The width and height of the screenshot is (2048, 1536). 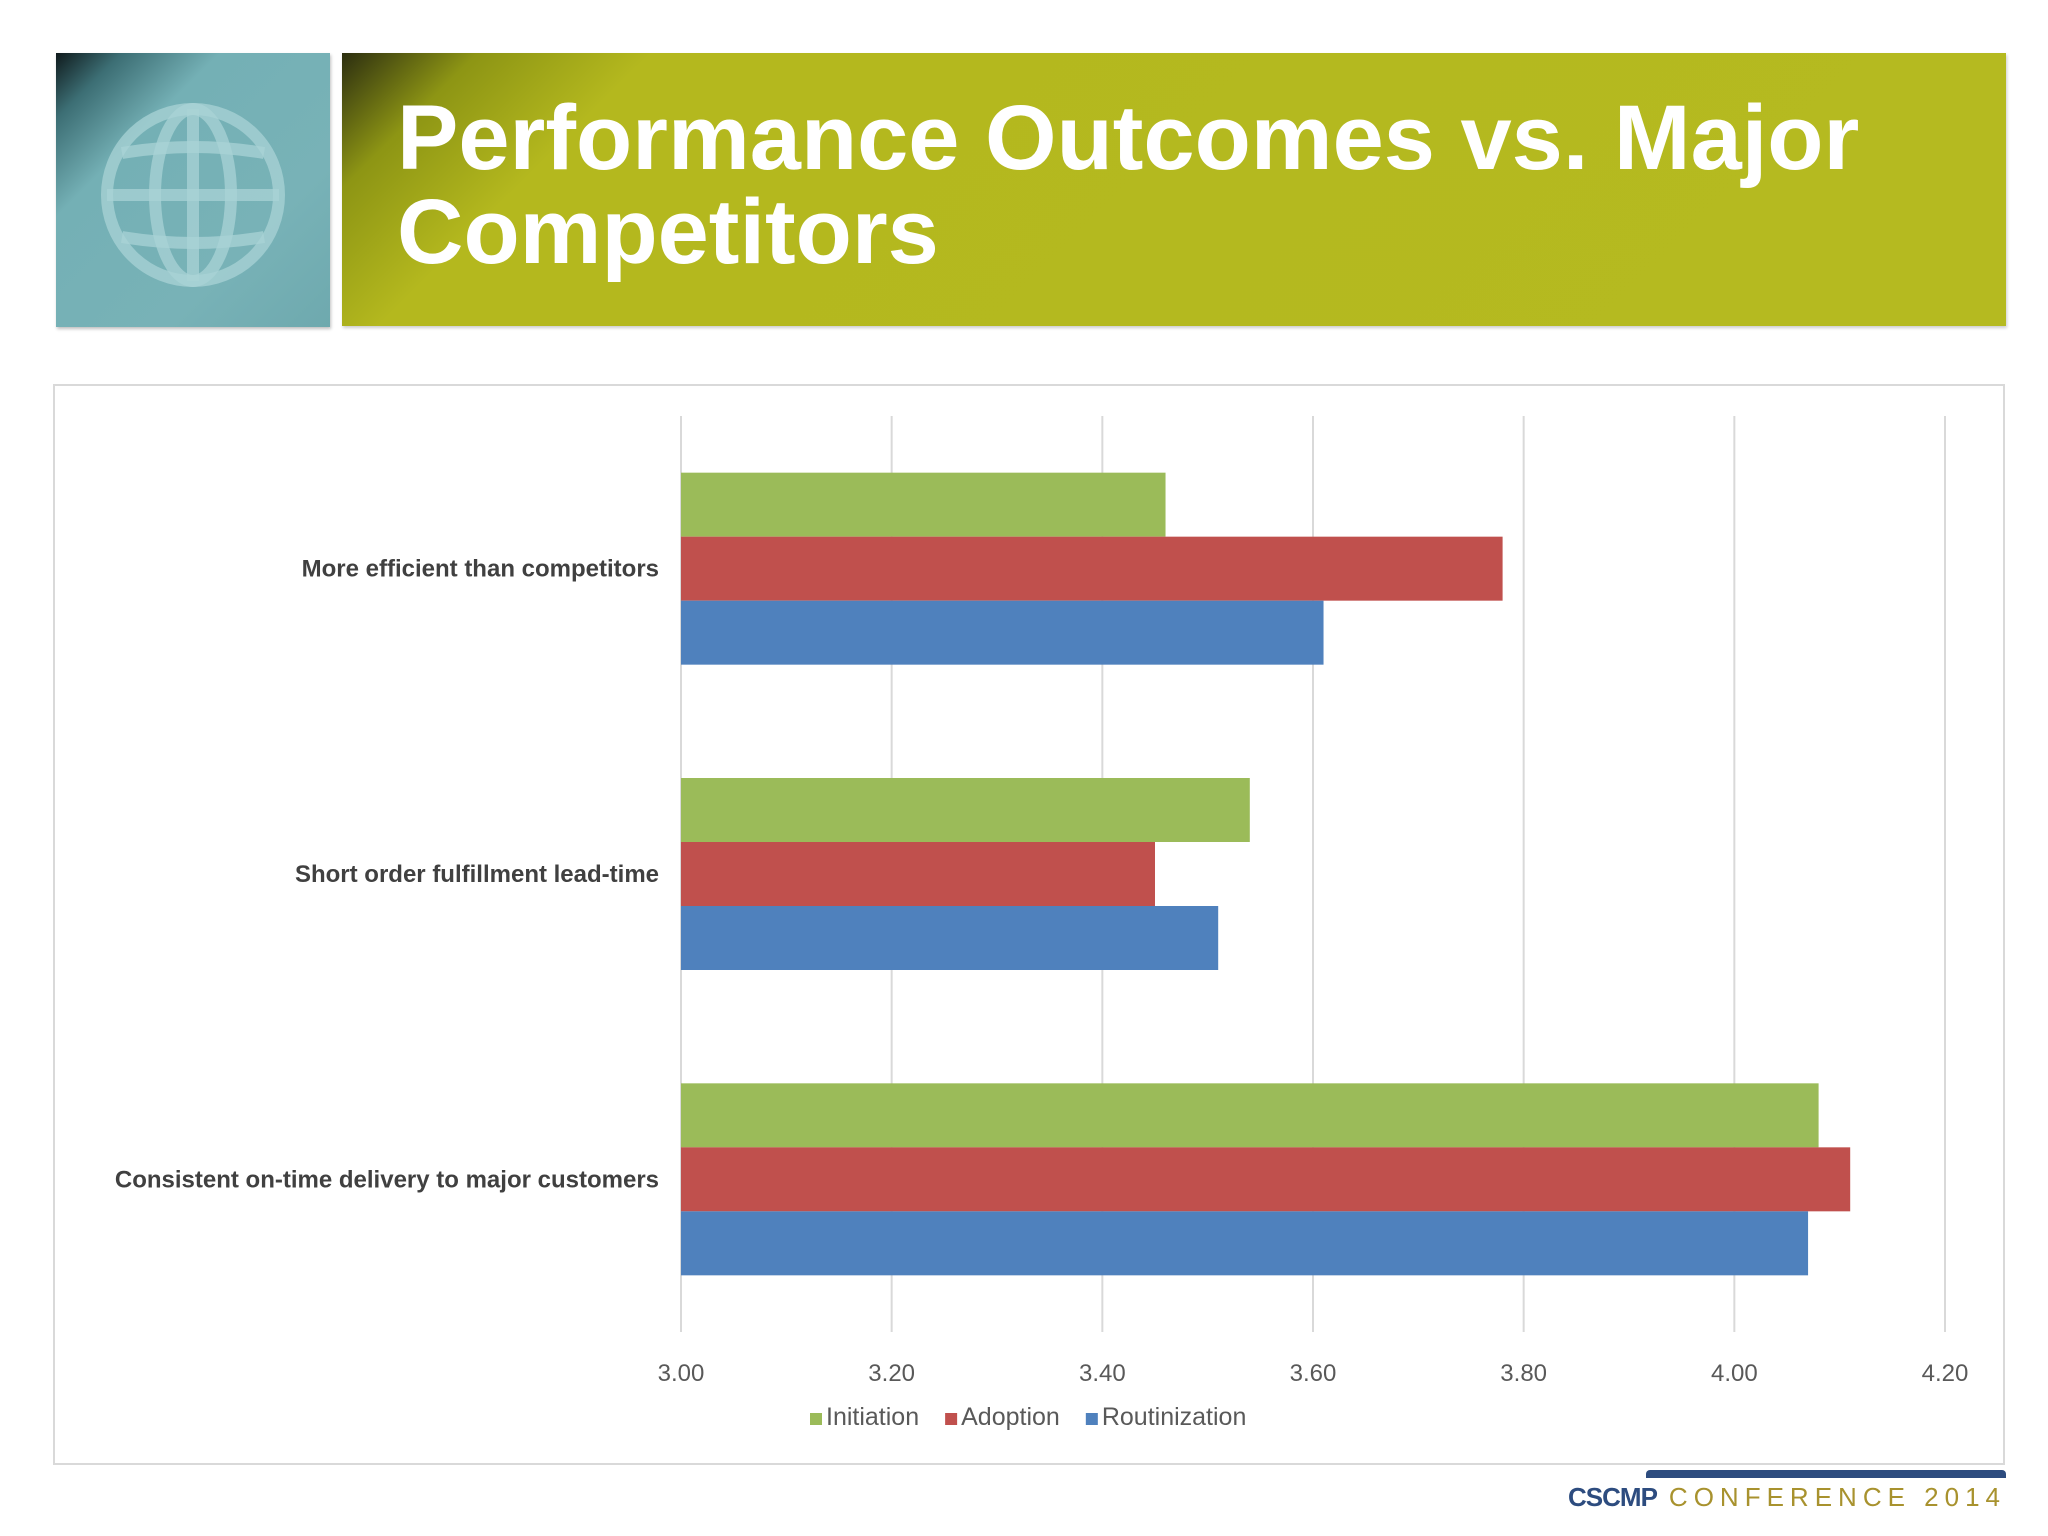 I want to click on legend: Initiation Adoption Routinization, so click(x=1028, y=1417).